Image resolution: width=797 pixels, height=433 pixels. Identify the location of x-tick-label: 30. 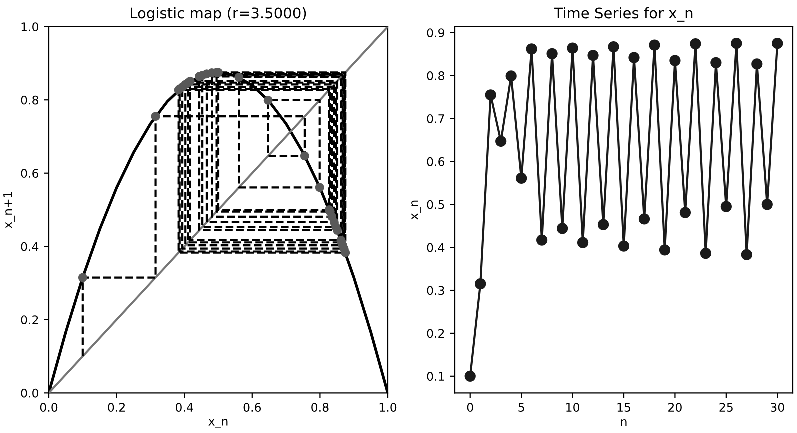
(777, 407).